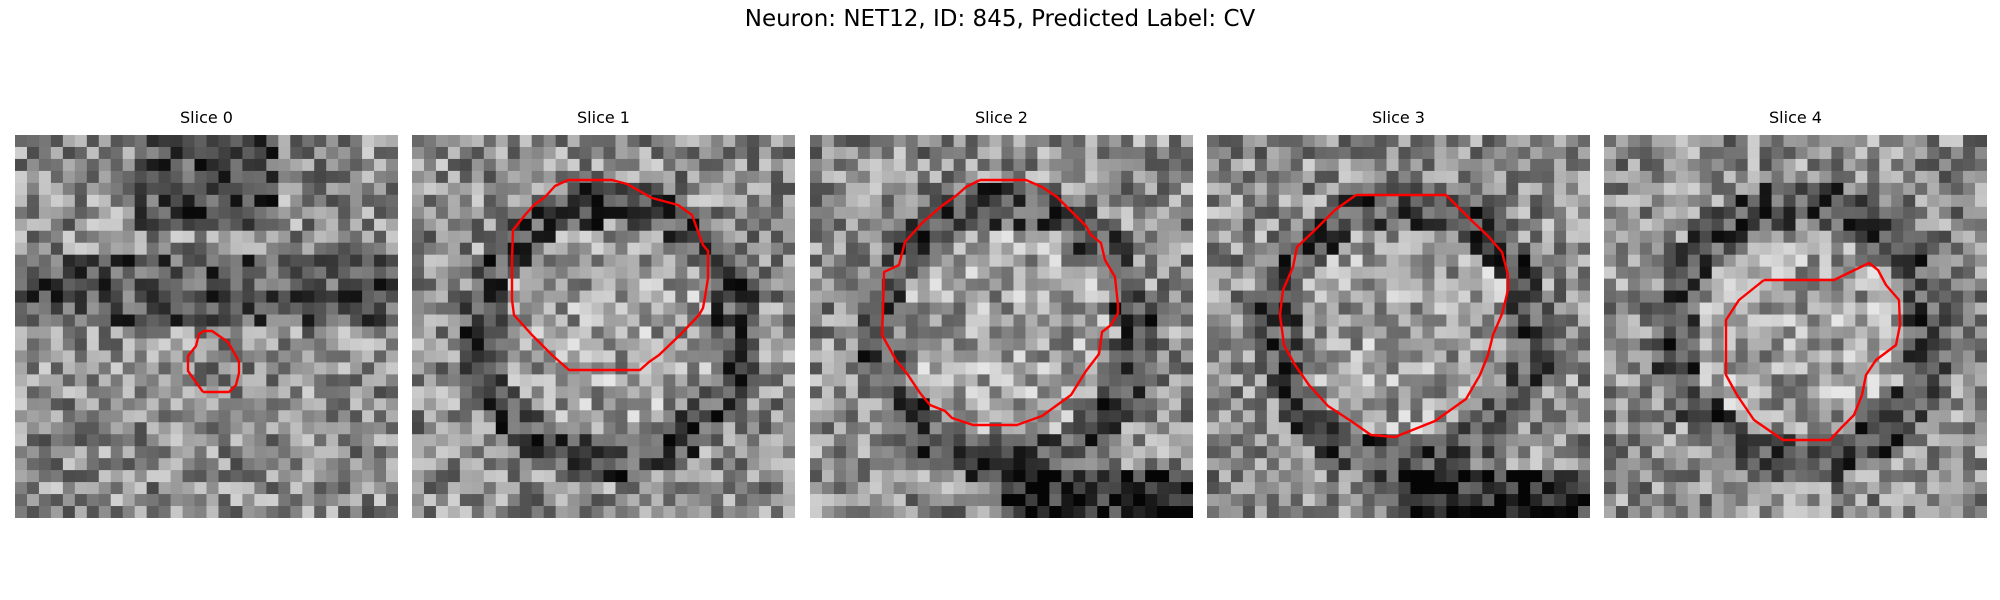 Image resolution: width=2000 pixels, height=600 pixels. Describe the element at coordinates (206, 117) in the screenshot. I see `slice-title-0: Slice 0` at that location.